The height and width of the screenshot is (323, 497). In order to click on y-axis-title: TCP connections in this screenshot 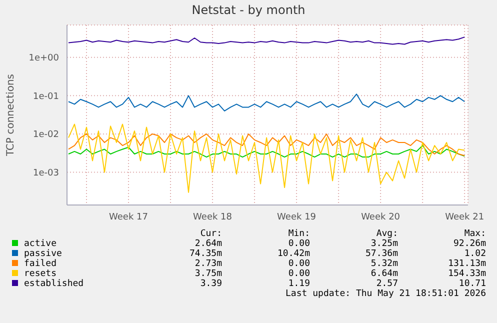, I will do `click(11, 116)`.